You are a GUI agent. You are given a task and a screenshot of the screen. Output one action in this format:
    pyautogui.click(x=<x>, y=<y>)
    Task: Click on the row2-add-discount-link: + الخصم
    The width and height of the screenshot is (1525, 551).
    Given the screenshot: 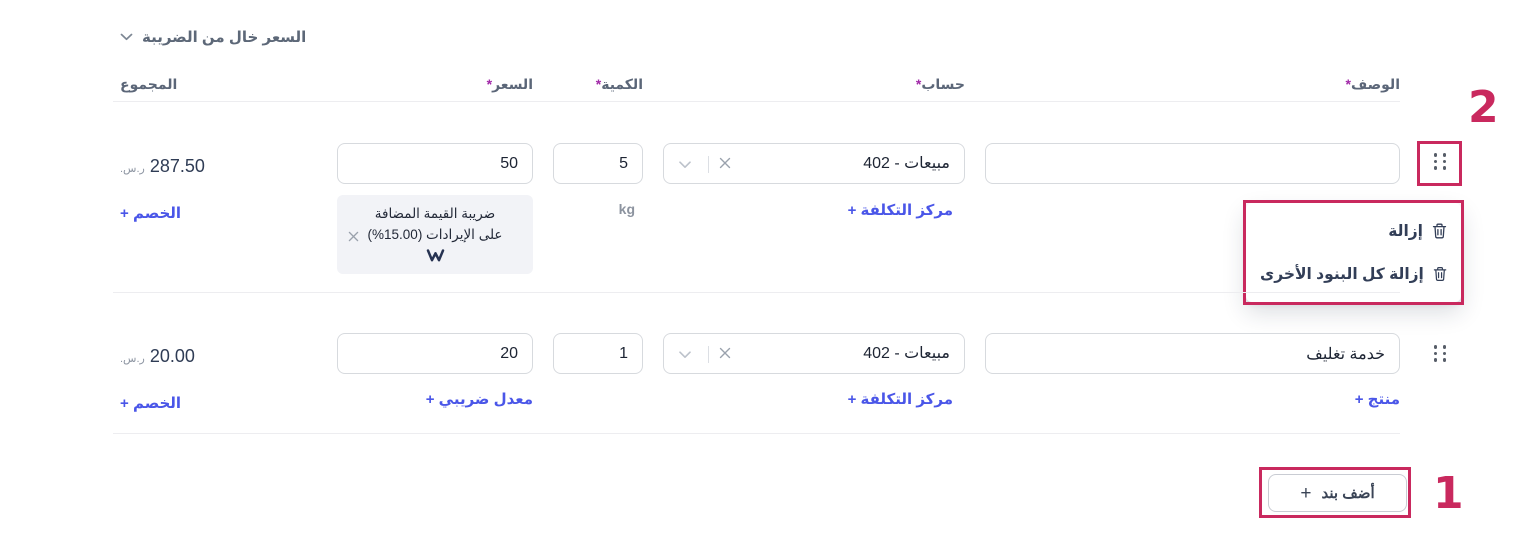 What is the action you would take?
    pyautogui.click(x=151, y=403)
    